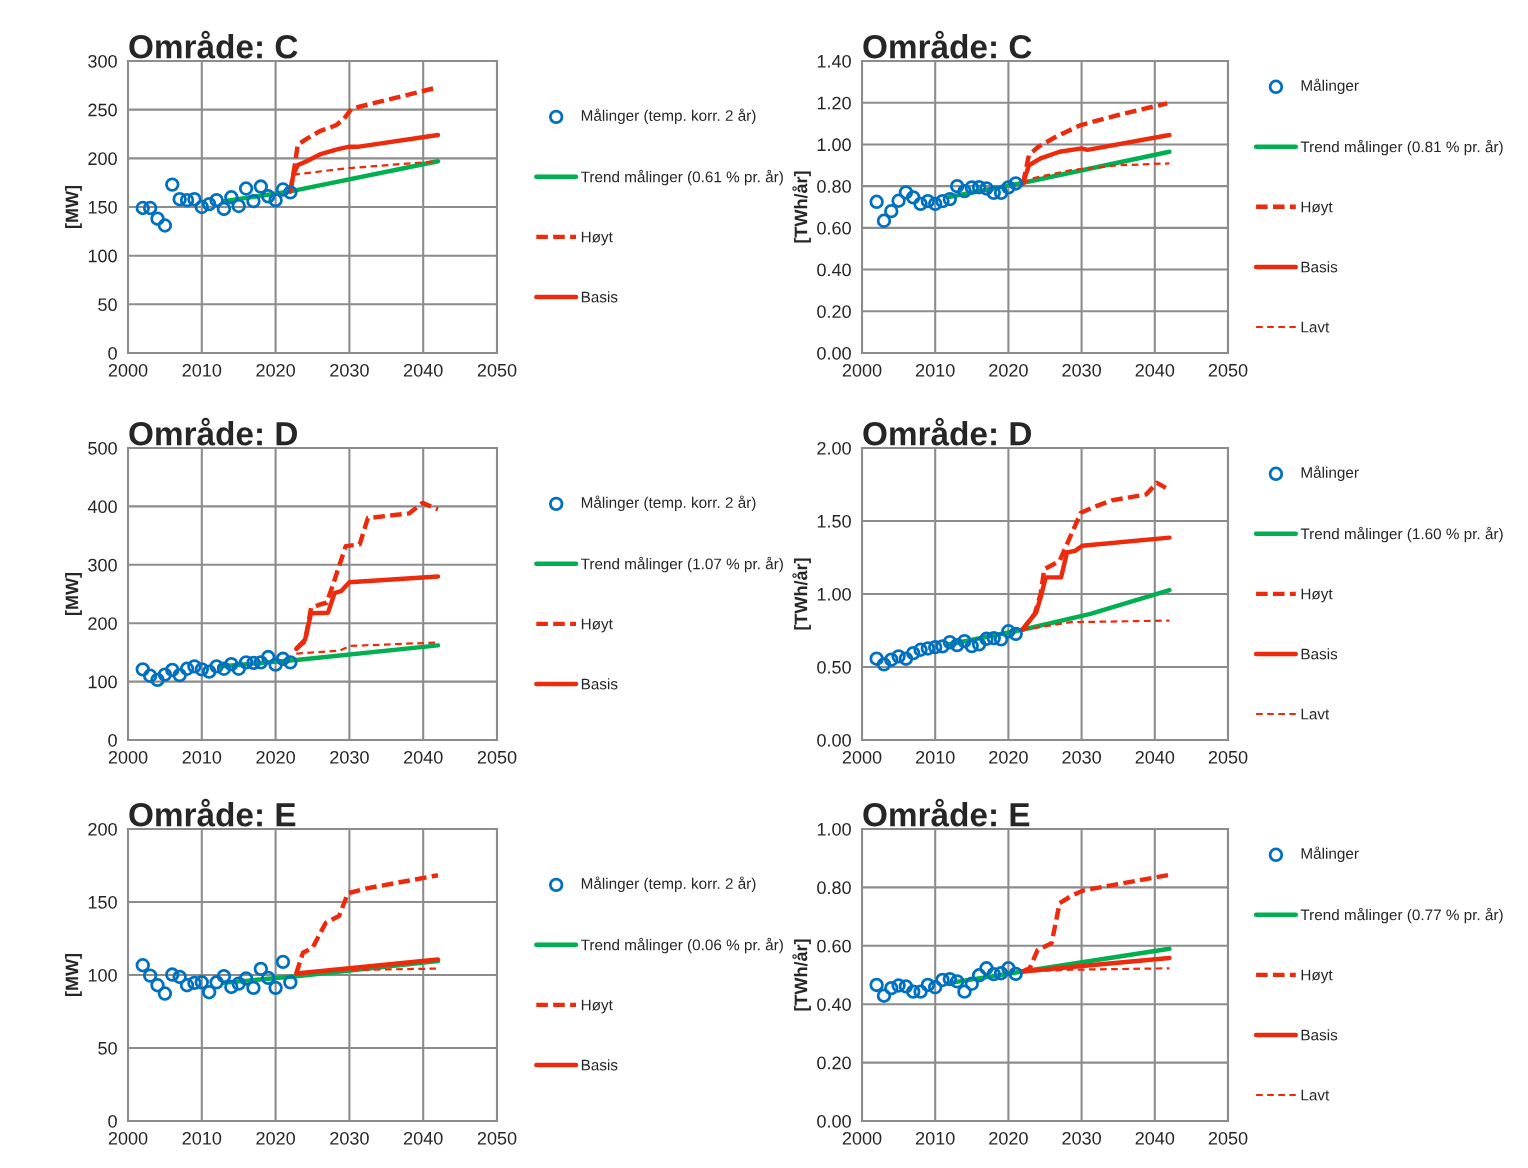  I want to click on y-tick-label: 400, so click(102, 507).